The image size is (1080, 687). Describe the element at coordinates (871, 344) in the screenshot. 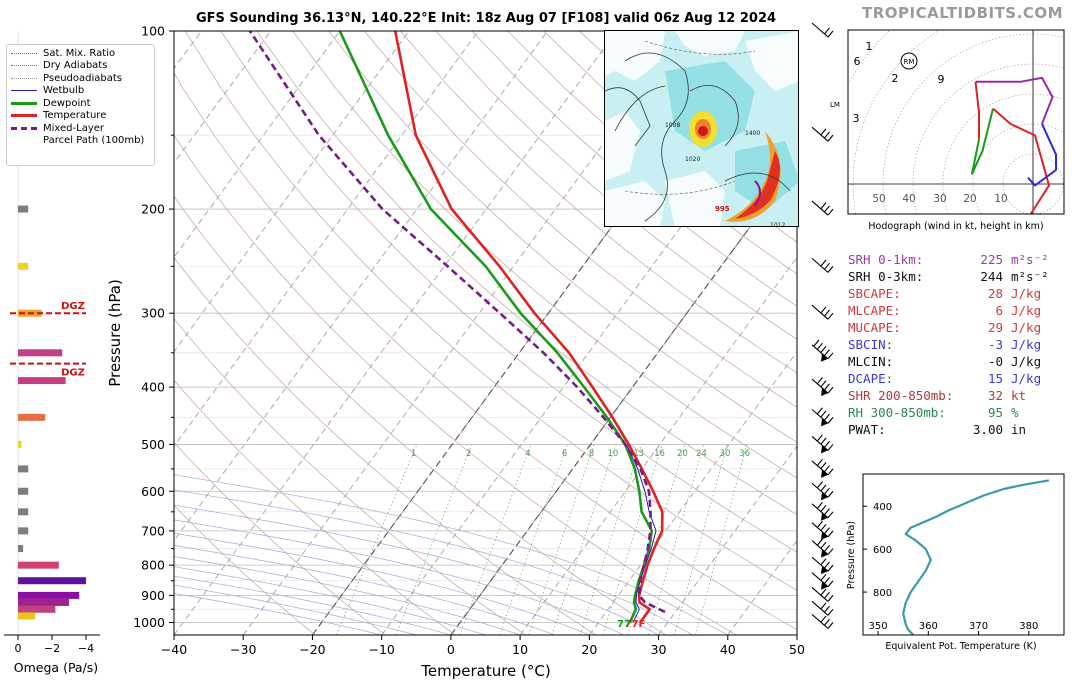

I see `stat-label: SBCIN:` at that location.